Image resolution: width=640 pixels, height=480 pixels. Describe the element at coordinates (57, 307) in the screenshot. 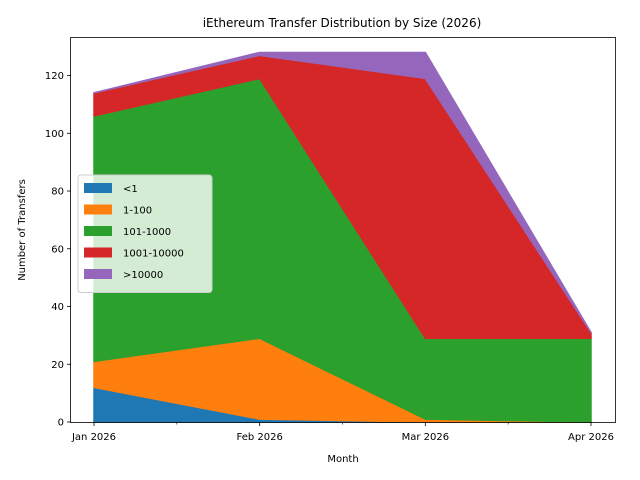

I see `y-tick-label: 40` at that location.